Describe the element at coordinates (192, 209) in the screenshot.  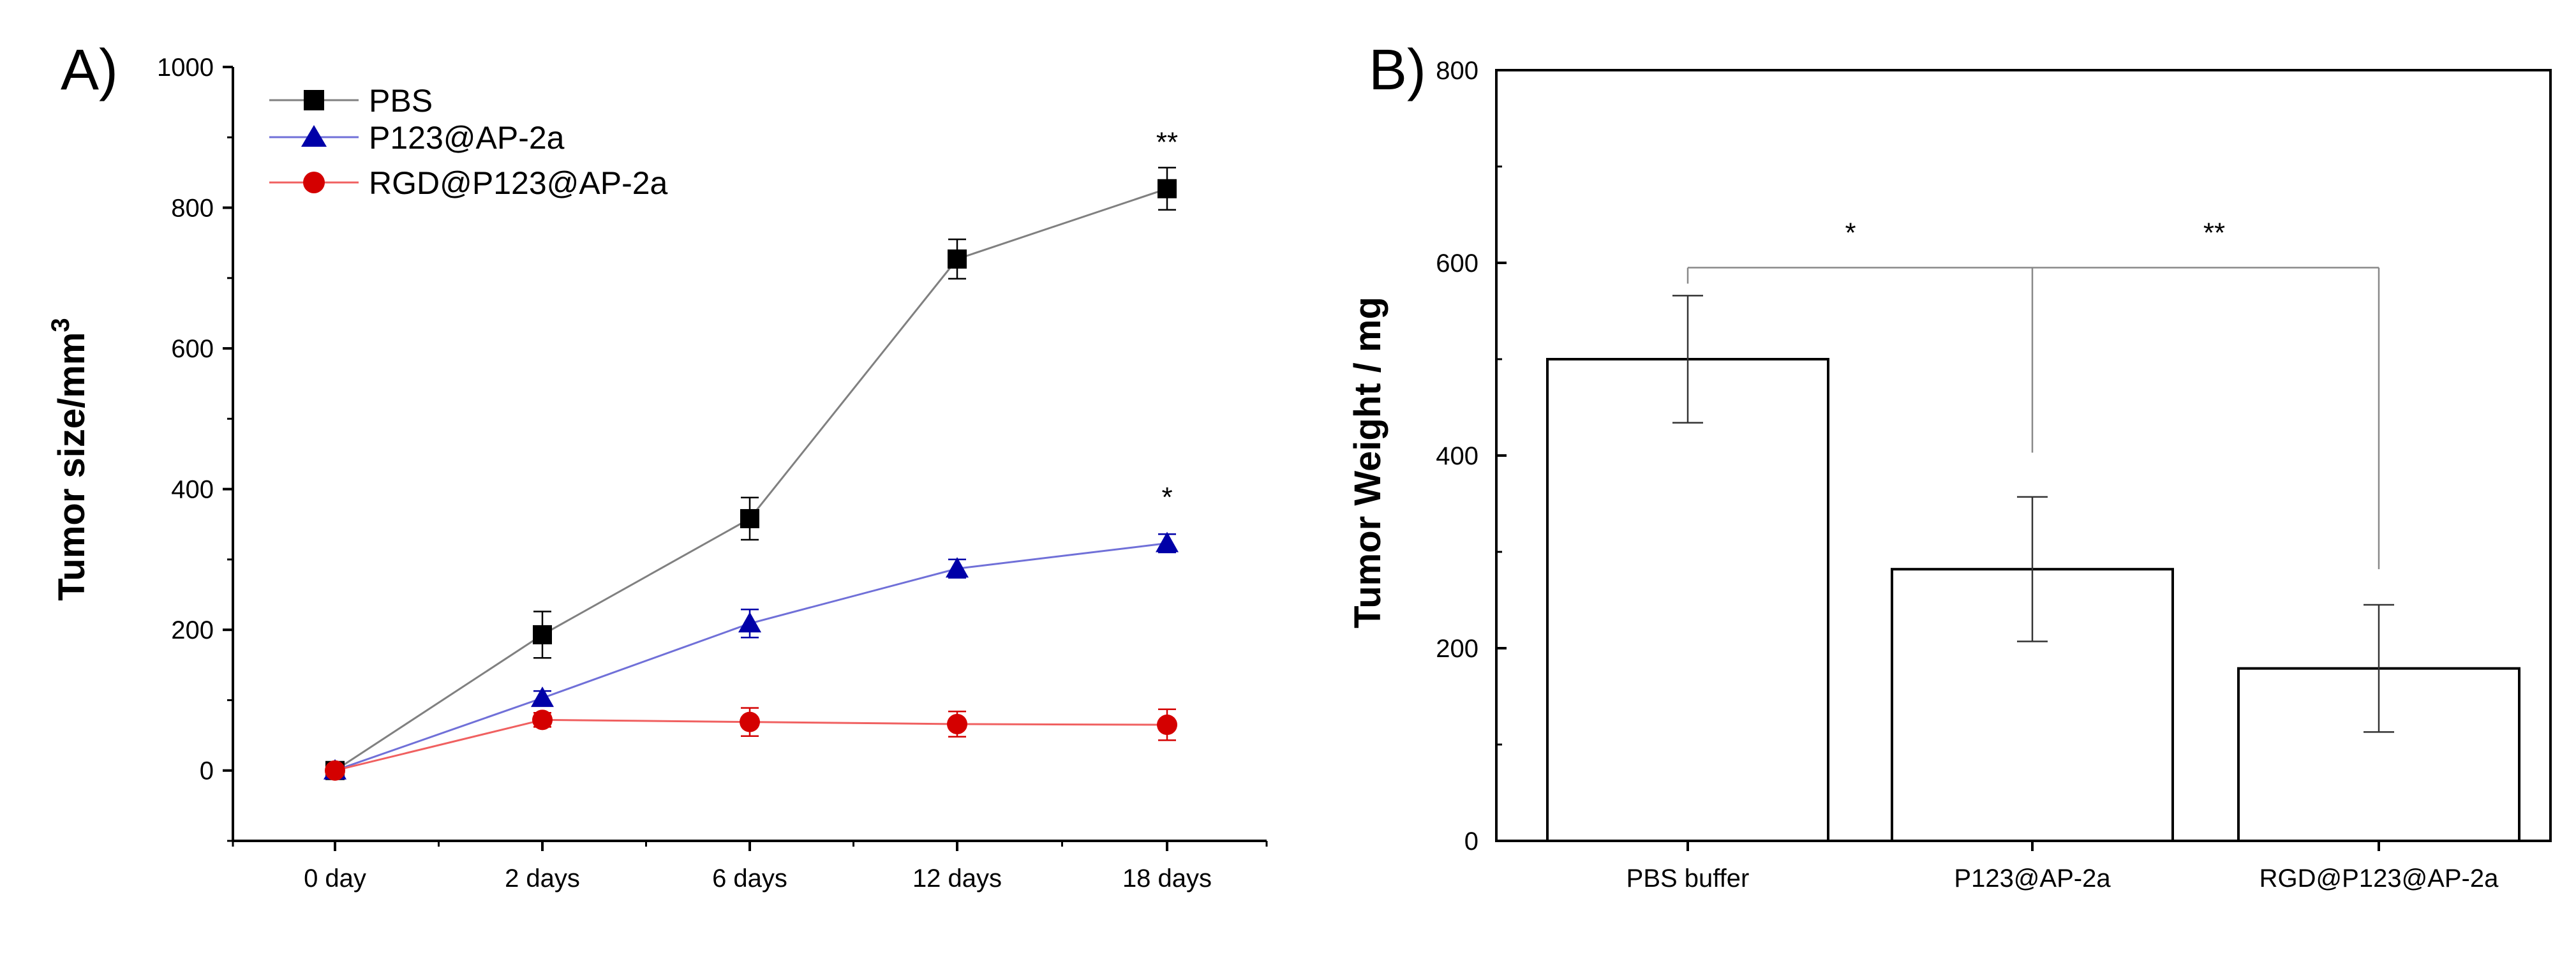
I see `panel-a-y-tick-label: 800` at that location.